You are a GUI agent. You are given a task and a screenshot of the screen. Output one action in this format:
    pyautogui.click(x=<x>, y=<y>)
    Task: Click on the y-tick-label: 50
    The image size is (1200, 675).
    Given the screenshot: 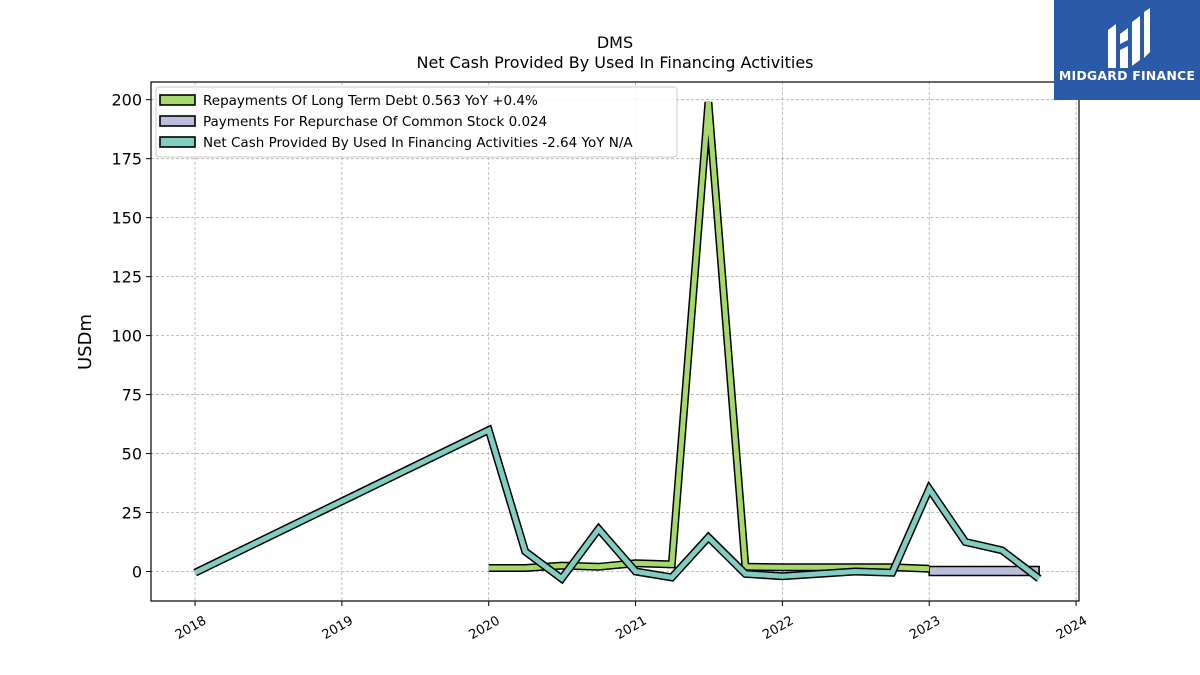 What is the action you would take?
    pyautogui.click(x=132, y=454)
    